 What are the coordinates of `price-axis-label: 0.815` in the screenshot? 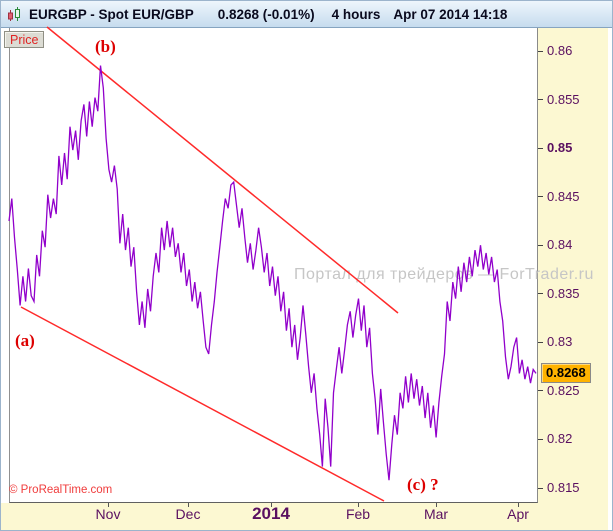 It's located at (563, 487).